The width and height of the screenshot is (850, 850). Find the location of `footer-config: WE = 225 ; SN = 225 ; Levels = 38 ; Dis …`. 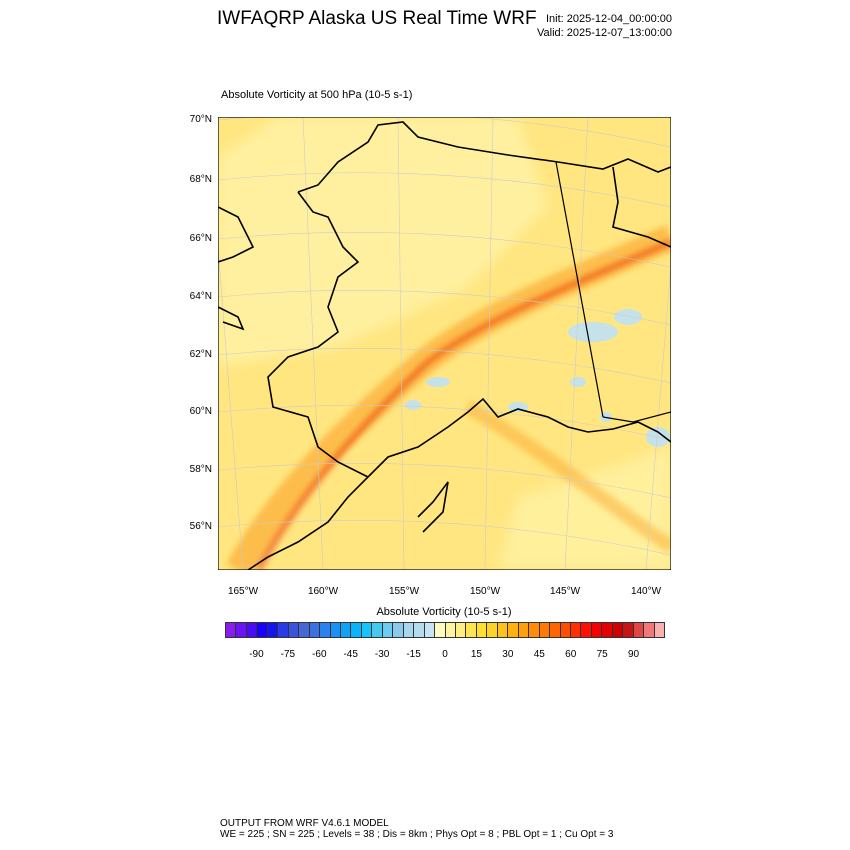

footer-config: WE = 225 ; SN = 225 ; Levels = 38 ; Dis … is located at coordinates (417, 834).